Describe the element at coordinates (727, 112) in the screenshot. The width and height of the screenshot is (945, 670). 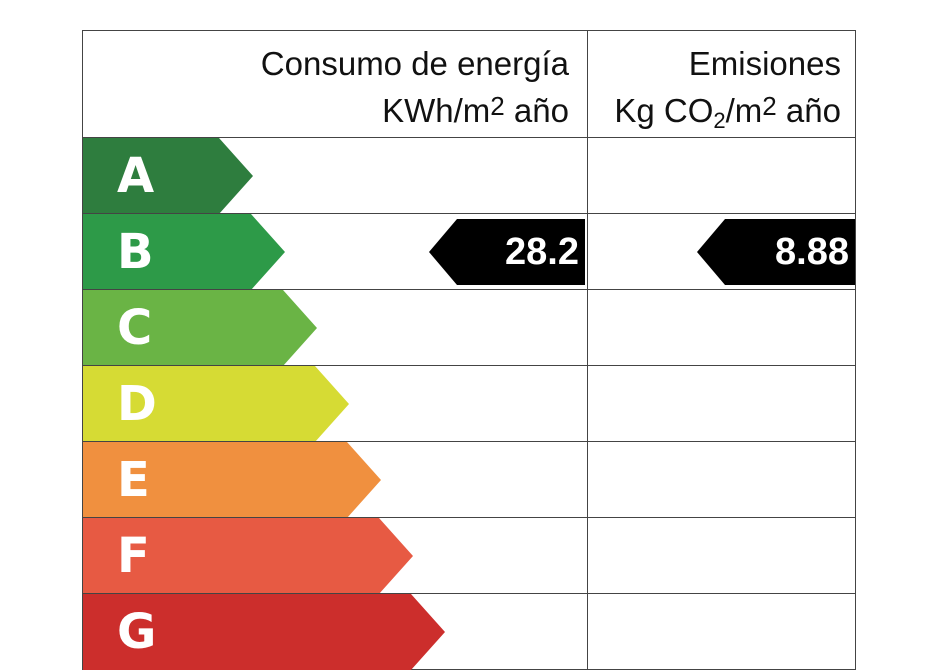
I see `emissions-header-unit: Kg CO2/m2 año` at that location.